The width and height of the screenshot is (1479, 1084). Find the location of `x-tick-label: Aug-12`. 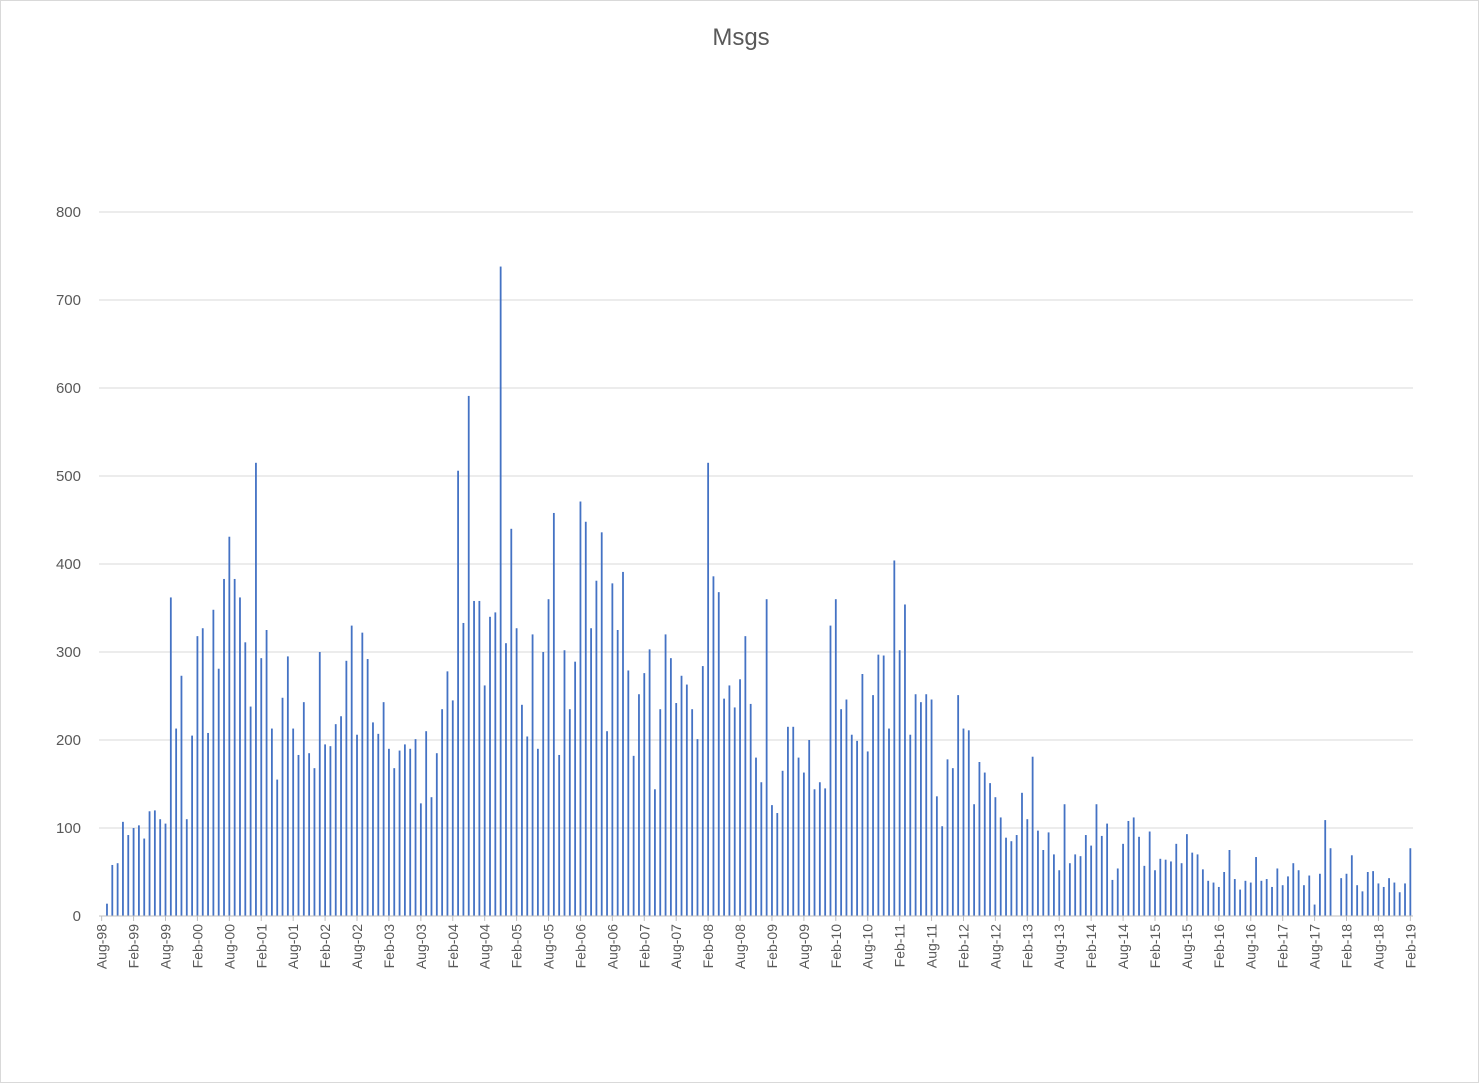

x-tick-label: Aug-12 is located at coordinates (995, 946).